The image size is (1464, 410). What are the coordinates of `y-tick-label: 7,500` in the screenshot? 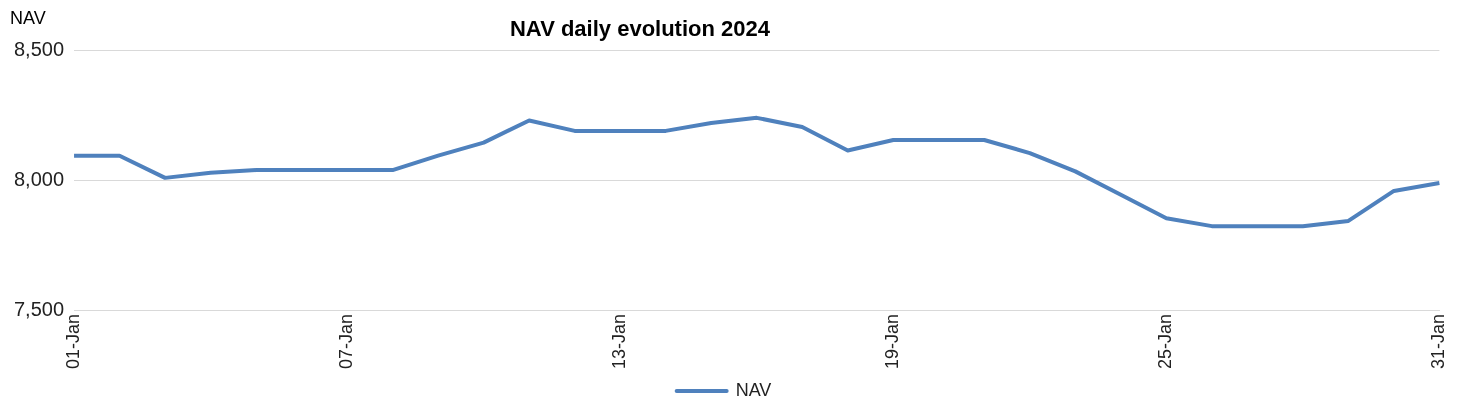 It's located at (39, 309).